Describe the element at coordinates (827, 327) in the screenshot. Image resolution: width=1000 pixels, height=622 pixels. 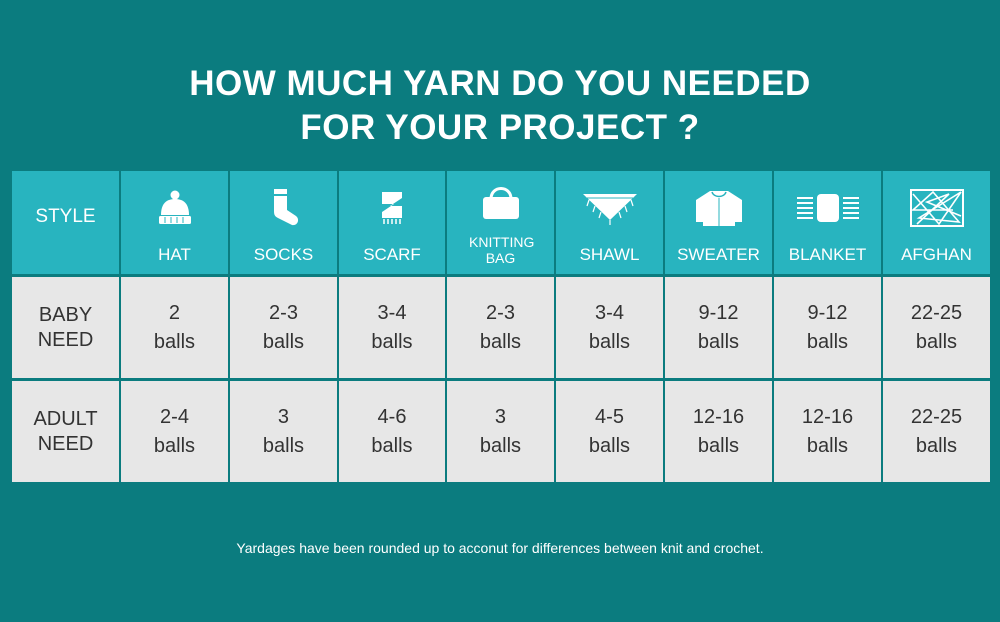
I see `cell-baby-blanket: 9-12 balls` at that location.